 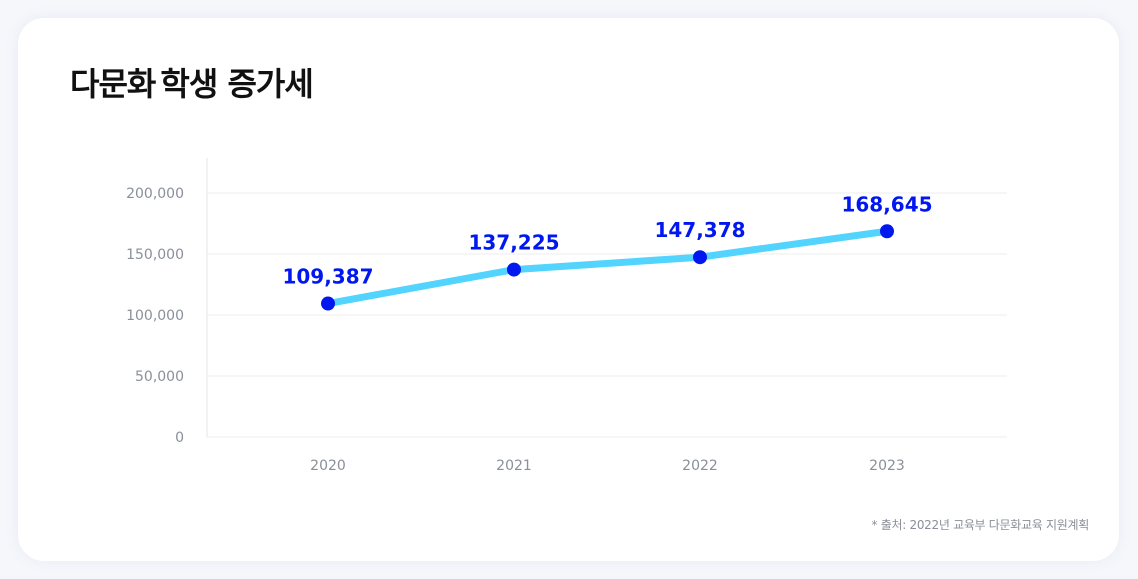 What do you see at coordinates (155, 194) in the screenshot?
I see `y-tick-label: 200,000` at bounding box center [155, 194].